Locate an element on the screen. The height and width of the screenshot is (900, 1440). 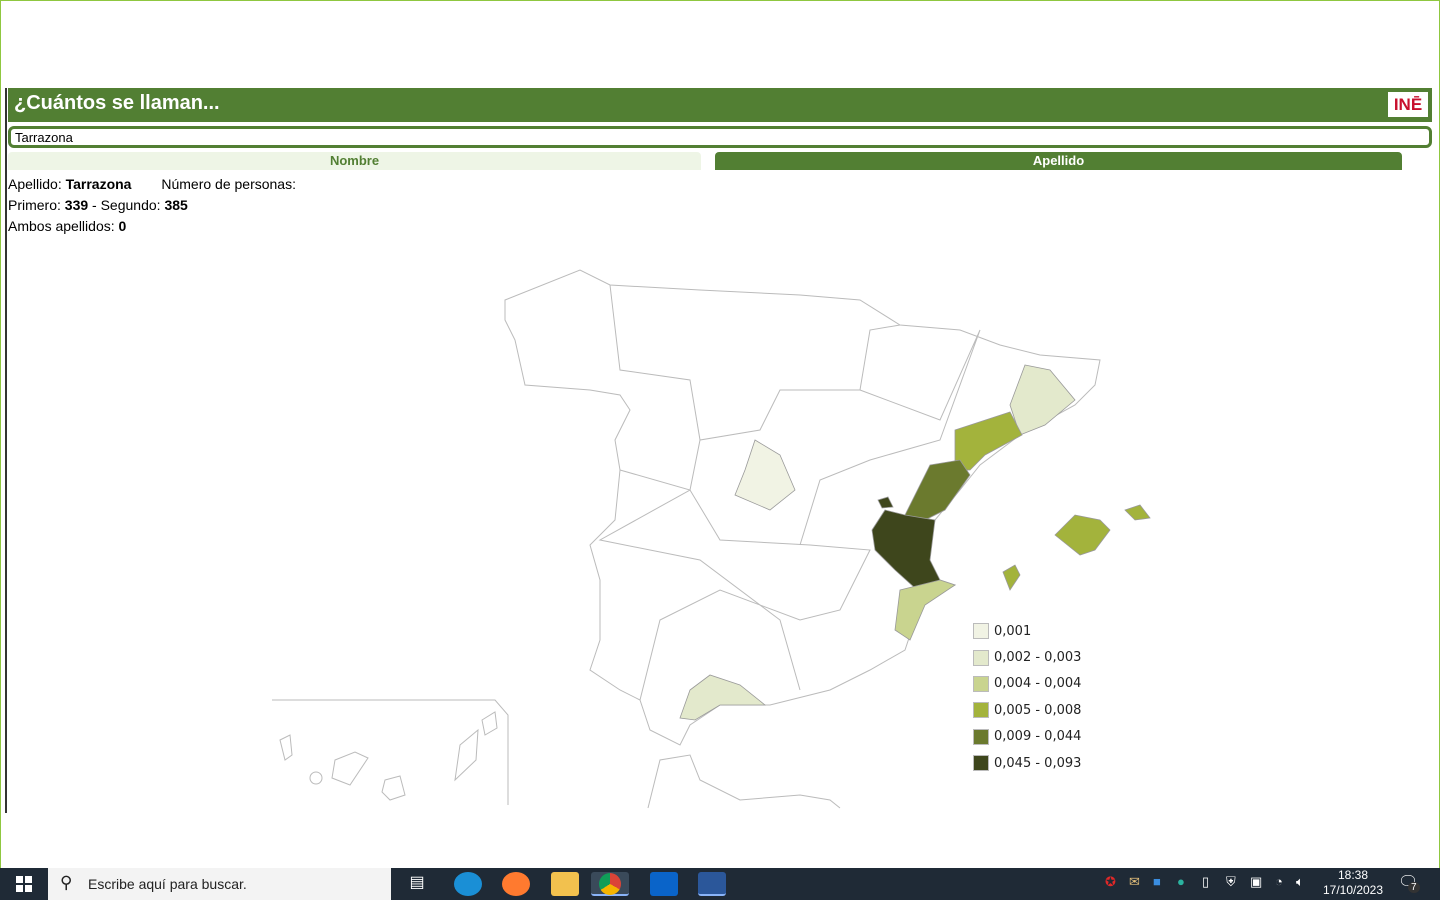
legend-label: 0,004 - 0,004 is located at coordinates (1038, 684).